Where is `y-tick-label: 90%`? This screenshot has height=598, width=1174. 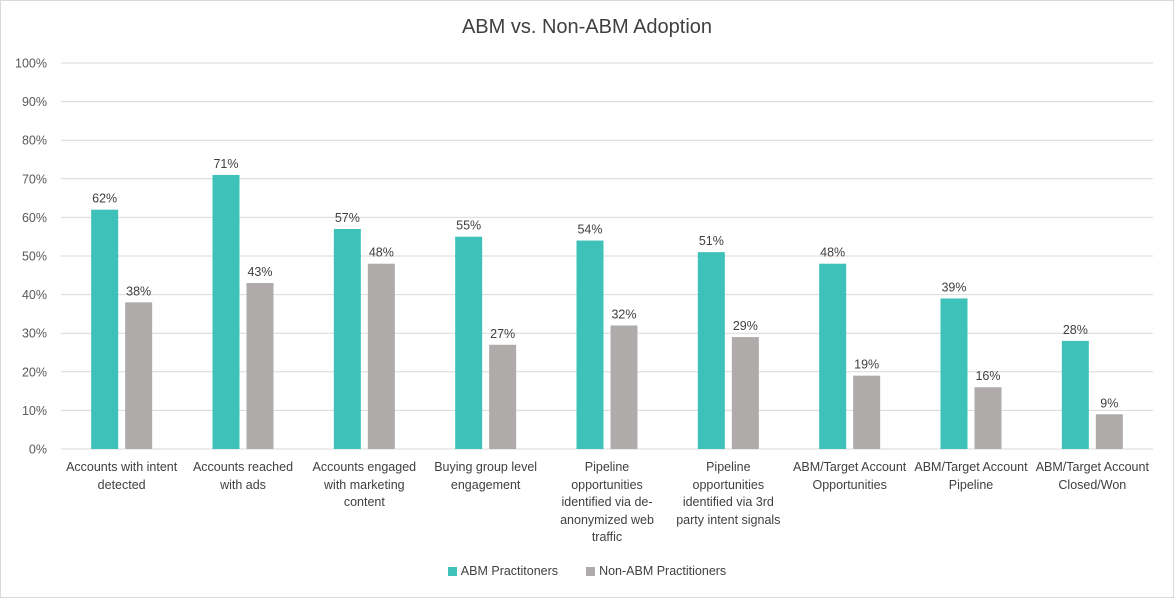
y-tick-label: 90% is located at coordinates (34, 102).